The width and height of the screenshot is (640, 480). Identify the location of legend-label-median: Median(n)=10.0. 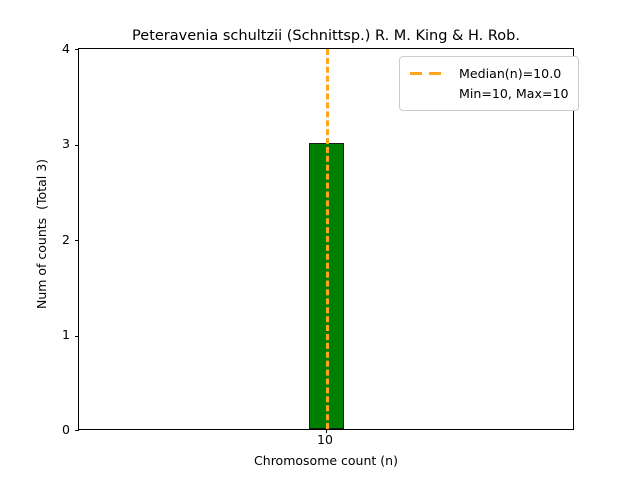
(510, 73).